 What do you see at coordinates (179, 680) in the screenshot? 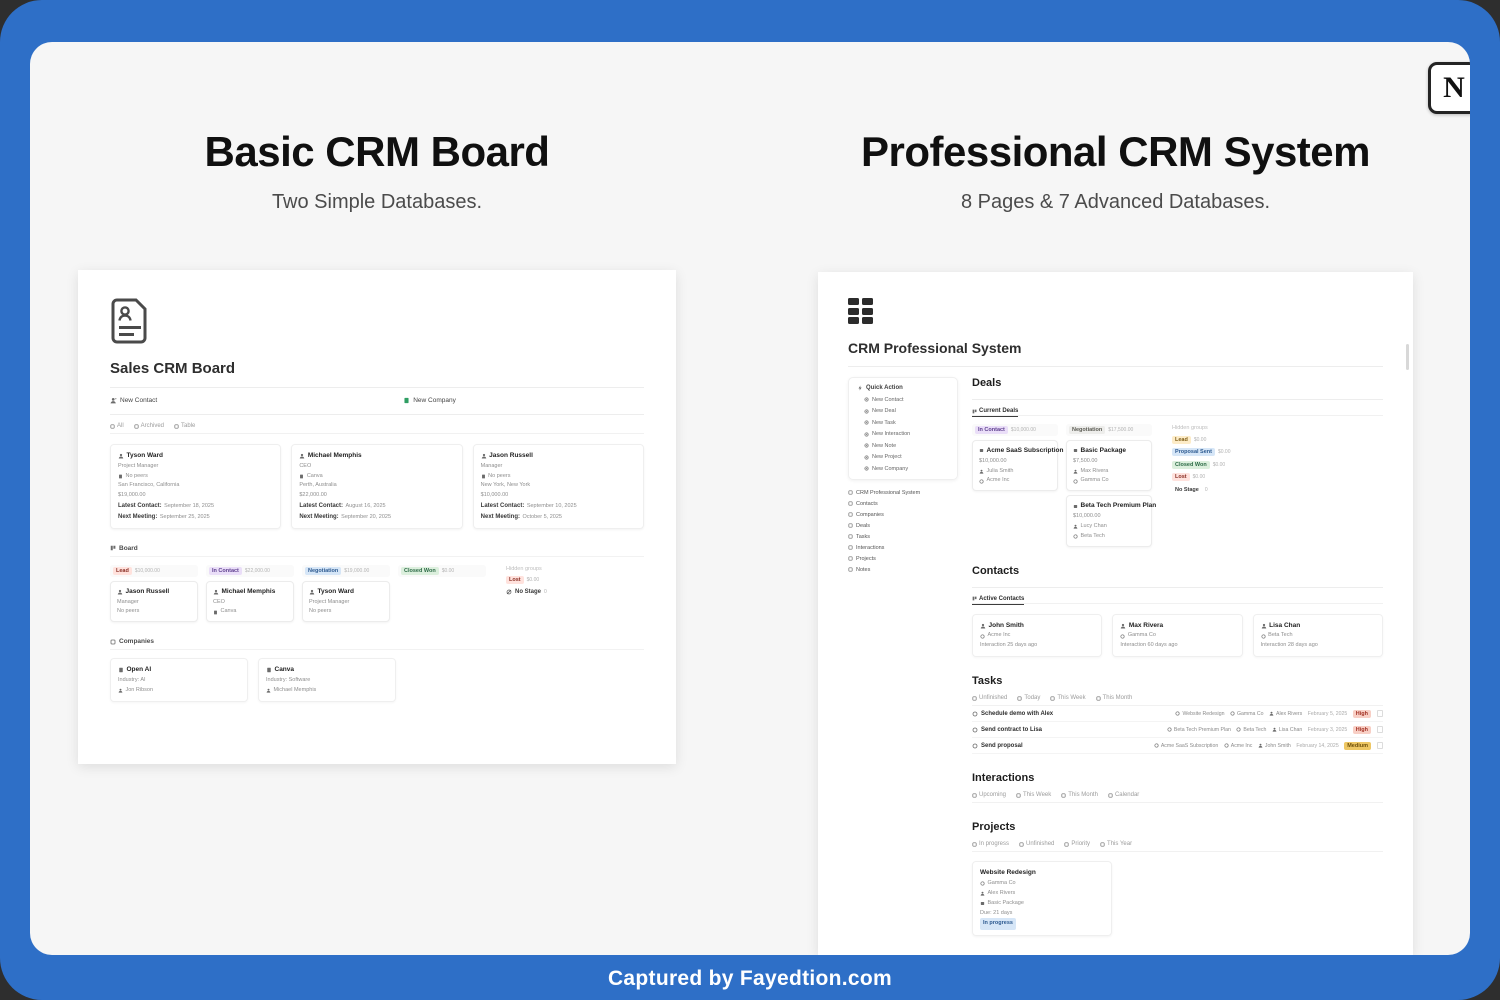
I see `company-card: Open AI Industry: AI Jon Ribson` at bounding box center [179, 680].